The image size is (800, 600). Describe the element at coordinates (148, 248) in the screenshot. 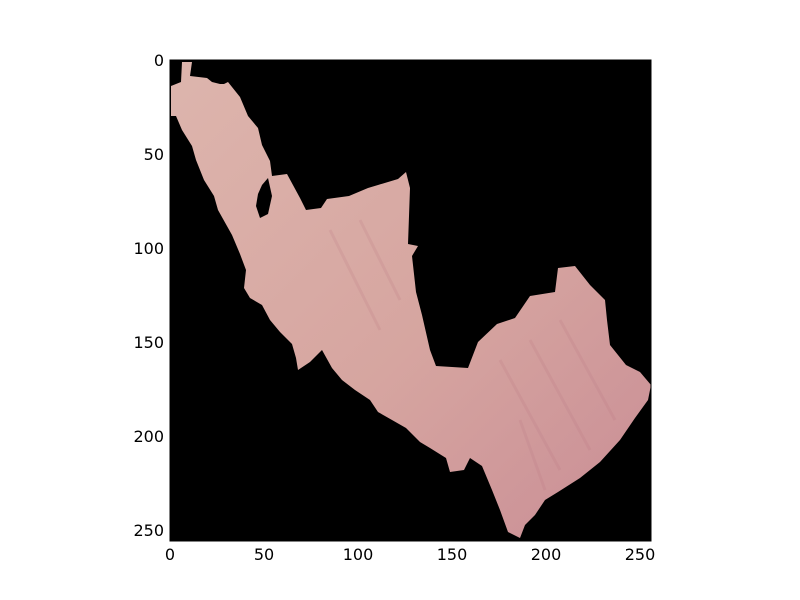

I see `y-tick-label: 100` at that location.